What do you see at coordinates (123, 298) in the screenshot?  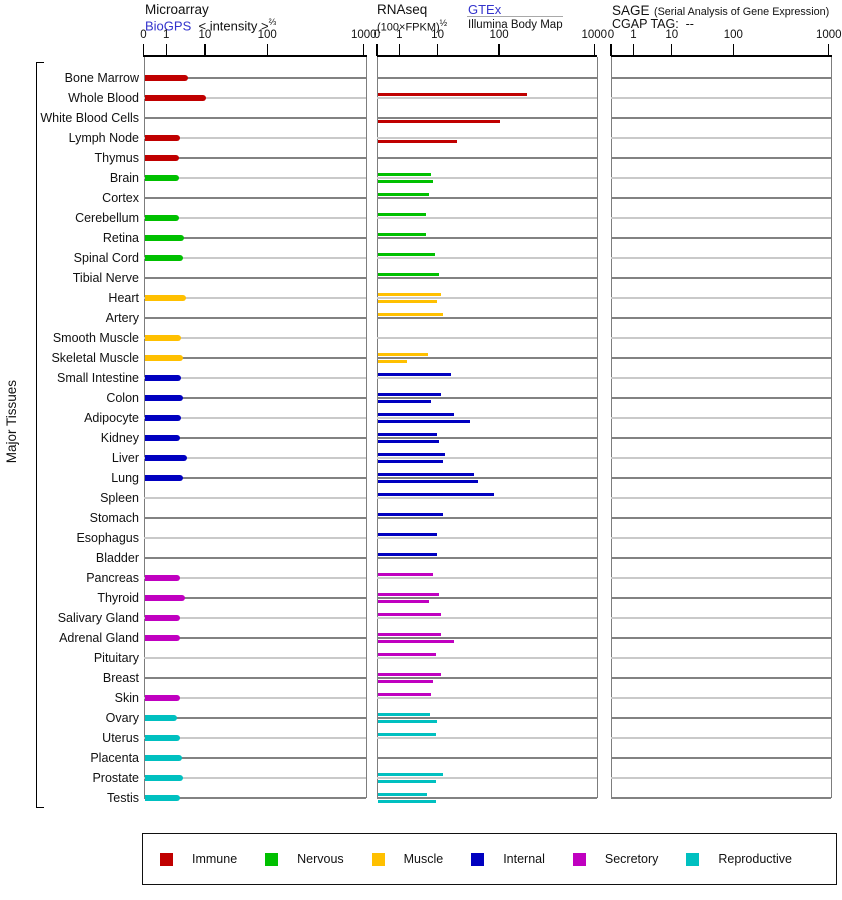 I see `tissue-label: Heart` at bounding box center [123, 298].